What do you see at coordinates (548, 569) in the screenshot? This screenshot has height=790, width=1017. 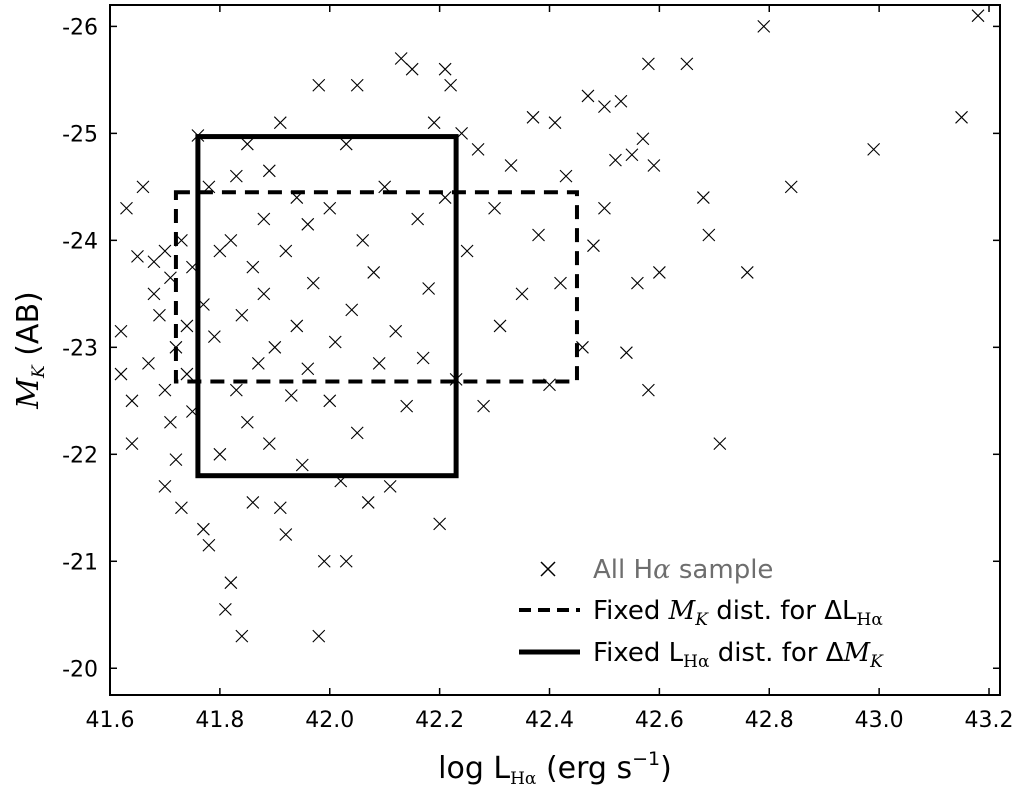 I see `legend-x-marker-icon` at bounding box center [548, 569].